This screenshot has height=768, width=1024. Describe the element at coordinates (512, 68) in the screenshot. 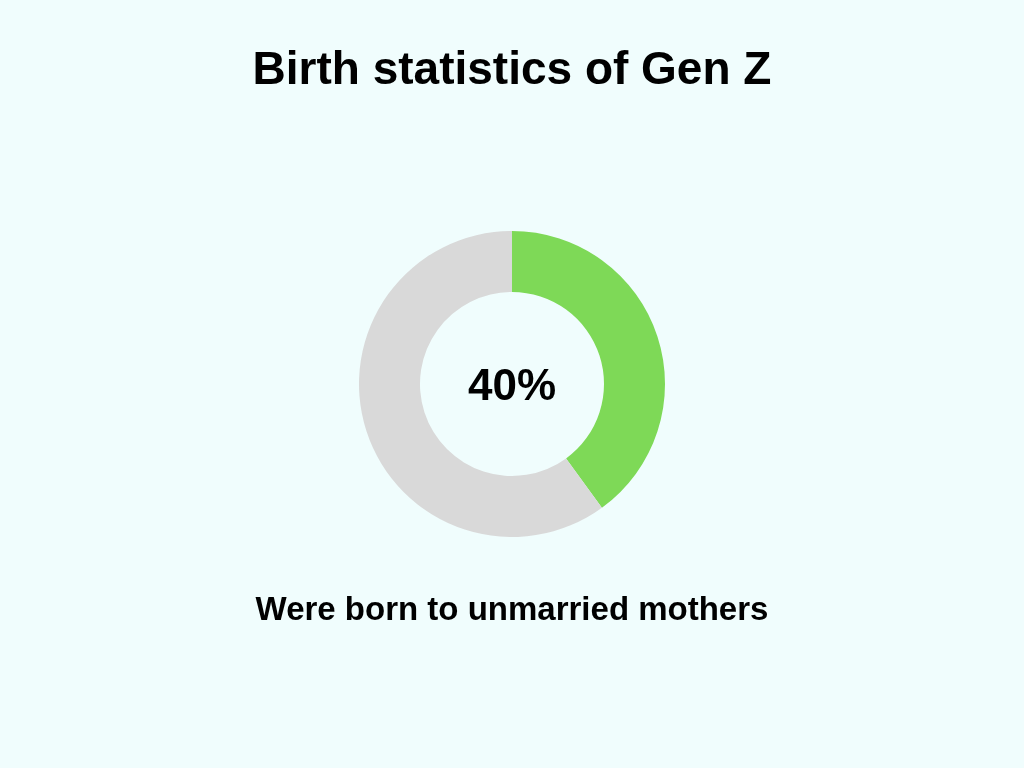

I see `chart-title: Birth statistics of Gen Z` at that location.